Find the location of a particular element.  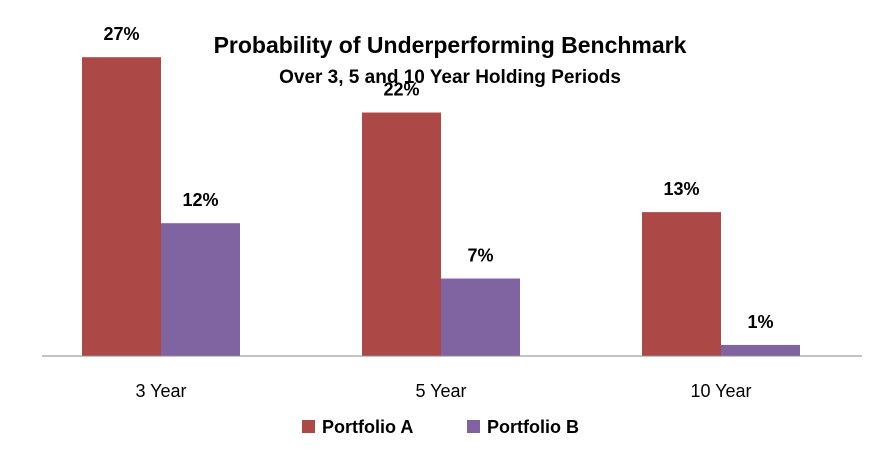

bar-portfolio-b-10-year is located at coordinates (760, 350).